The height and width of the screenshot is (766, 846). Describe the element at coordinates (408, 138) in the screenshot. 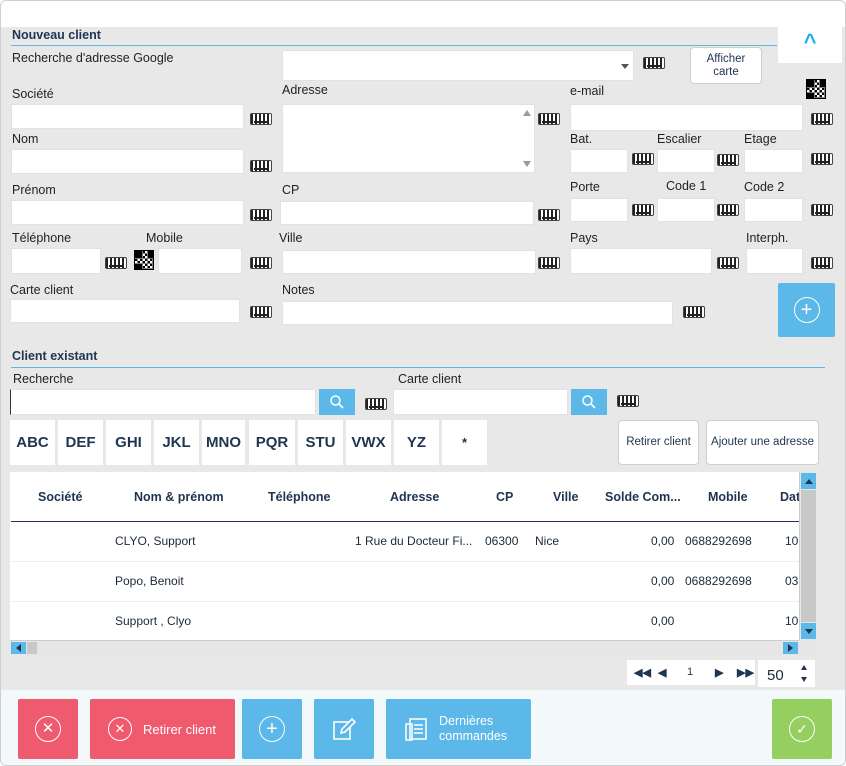

I see `adresse-textarea` at that location.